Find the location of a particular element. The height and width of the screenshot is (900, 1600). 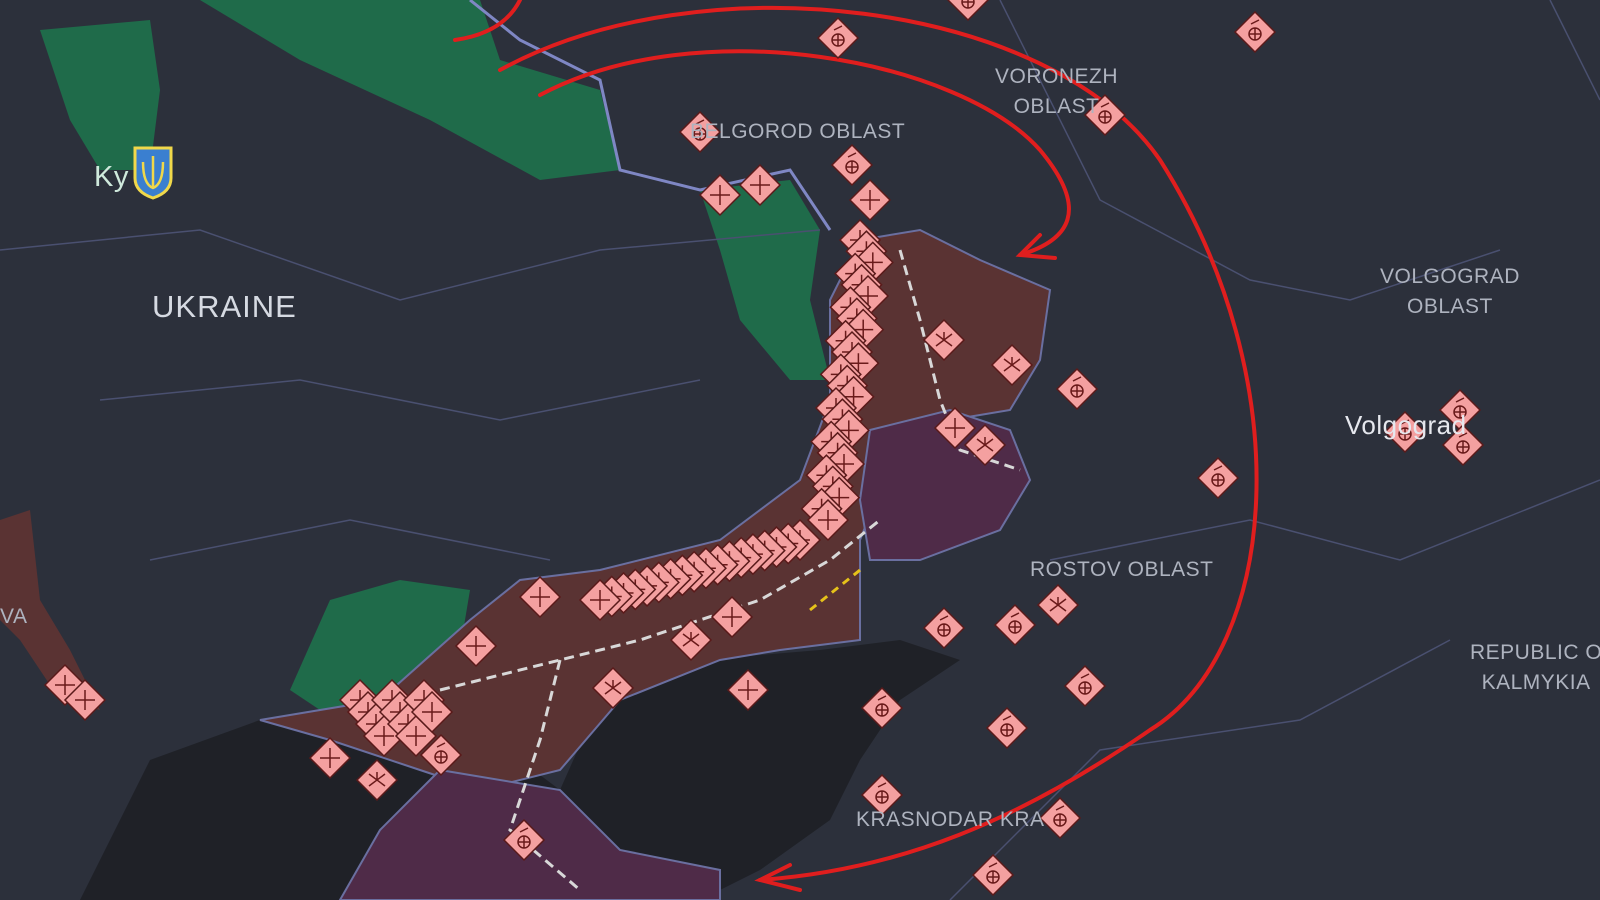

kalmykia-line-2: KALMYKIA is located at coordinates (1536, 682).